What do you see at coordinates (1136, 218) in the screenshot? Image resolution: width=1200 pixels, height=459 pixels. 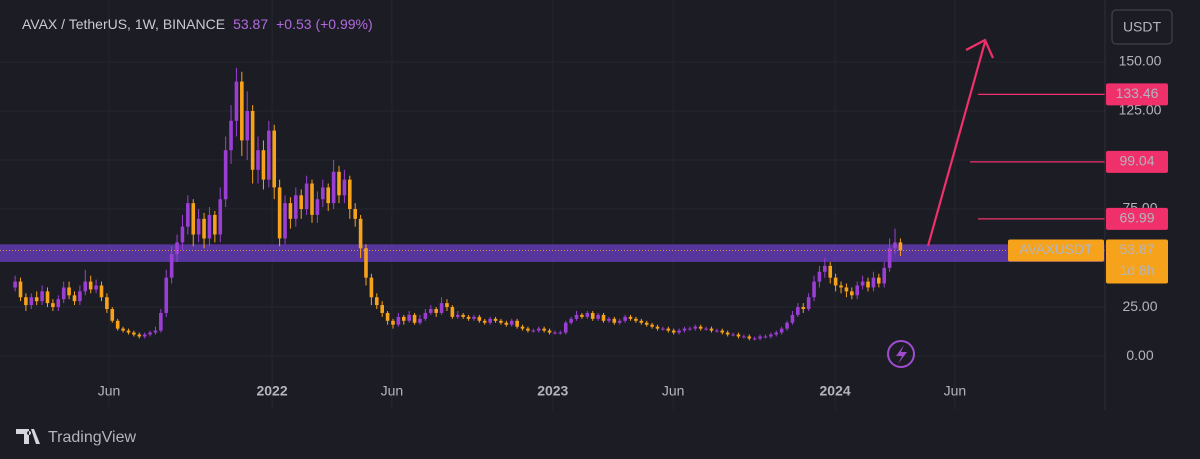 I see `target-tag-label: 69.99` at bounding box center [1136, 218].